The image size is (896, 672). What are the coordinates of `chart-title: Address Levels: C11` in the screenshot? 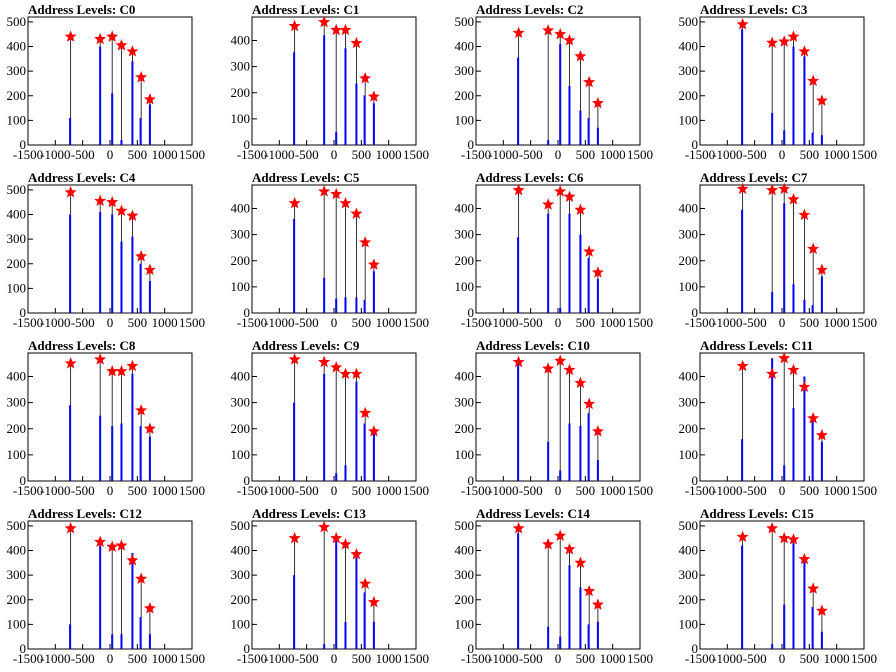 It's located at (756, 345).